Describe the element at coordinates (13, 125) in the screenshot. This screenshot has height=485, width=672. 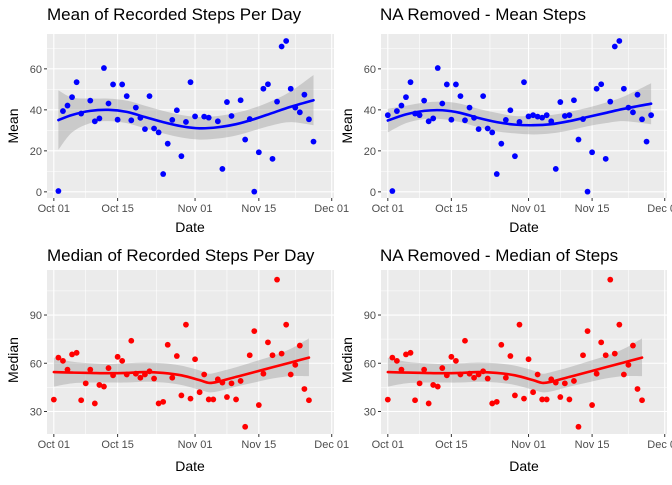
I see `y-axis-title: Mean` at that location.